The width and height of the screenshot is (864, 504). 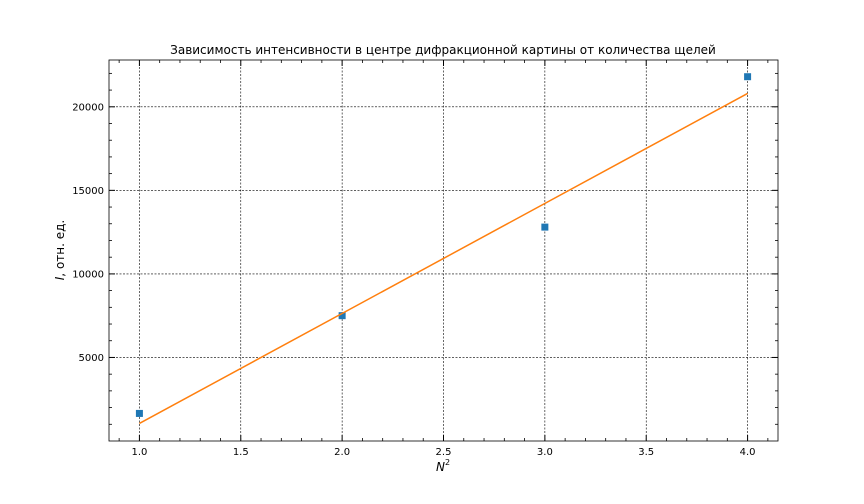 What do you see at coordinates (440, 467) in the screenshot?
I see `x-axis-label-base: N` at bounding box center [440, 467].